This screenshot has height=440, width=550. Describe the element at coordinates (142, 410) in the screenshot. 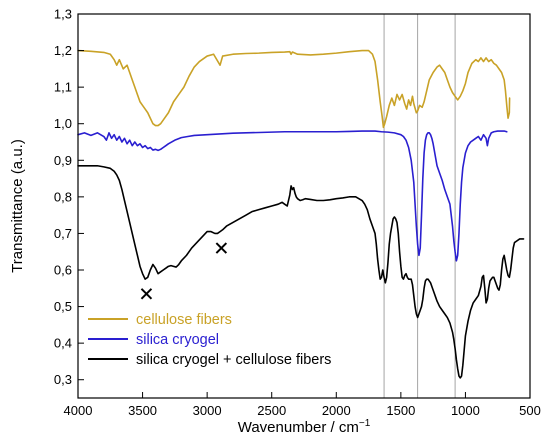

I see `x-tick-label: 3500` at that location.